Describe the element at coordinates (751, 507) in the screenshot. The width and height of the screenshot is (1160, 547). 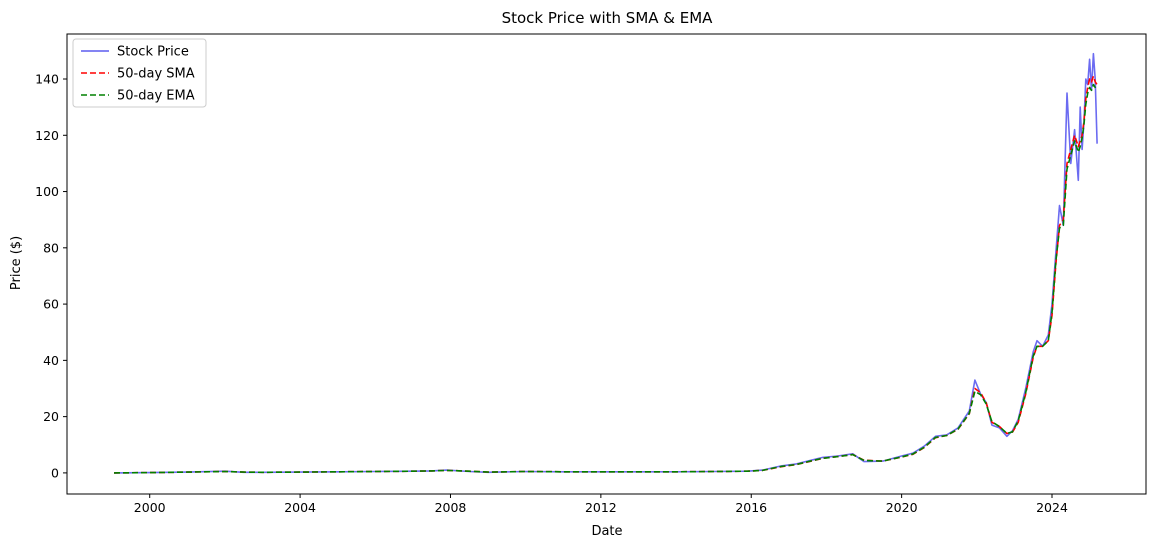
I see `x-tick-label: 2016` at that location.